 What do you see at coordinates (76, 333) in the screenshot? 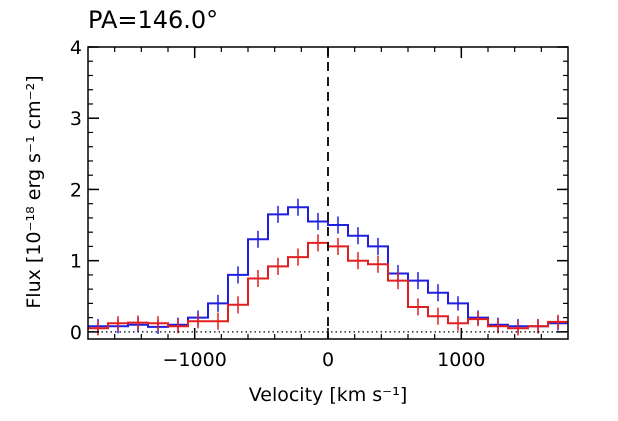
I see `y-tick-label: 0` at bounding box center [76, 333].